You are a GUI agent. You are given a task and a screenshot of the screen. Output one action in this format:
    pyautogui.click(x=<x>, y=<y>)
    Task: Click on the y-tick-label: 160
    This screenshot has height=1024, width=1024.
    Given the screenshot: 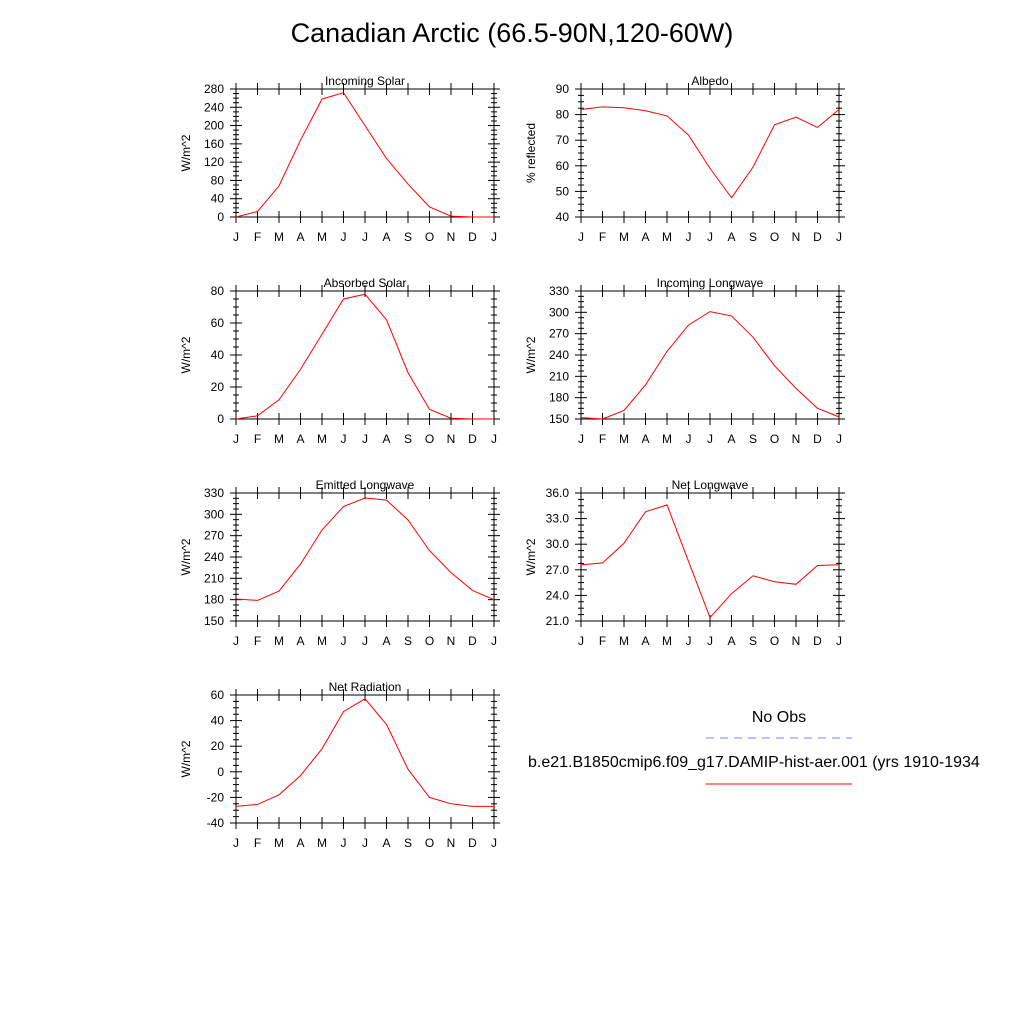 What is the action you would take?
    pyautogui.click(x=214, y=144)
    